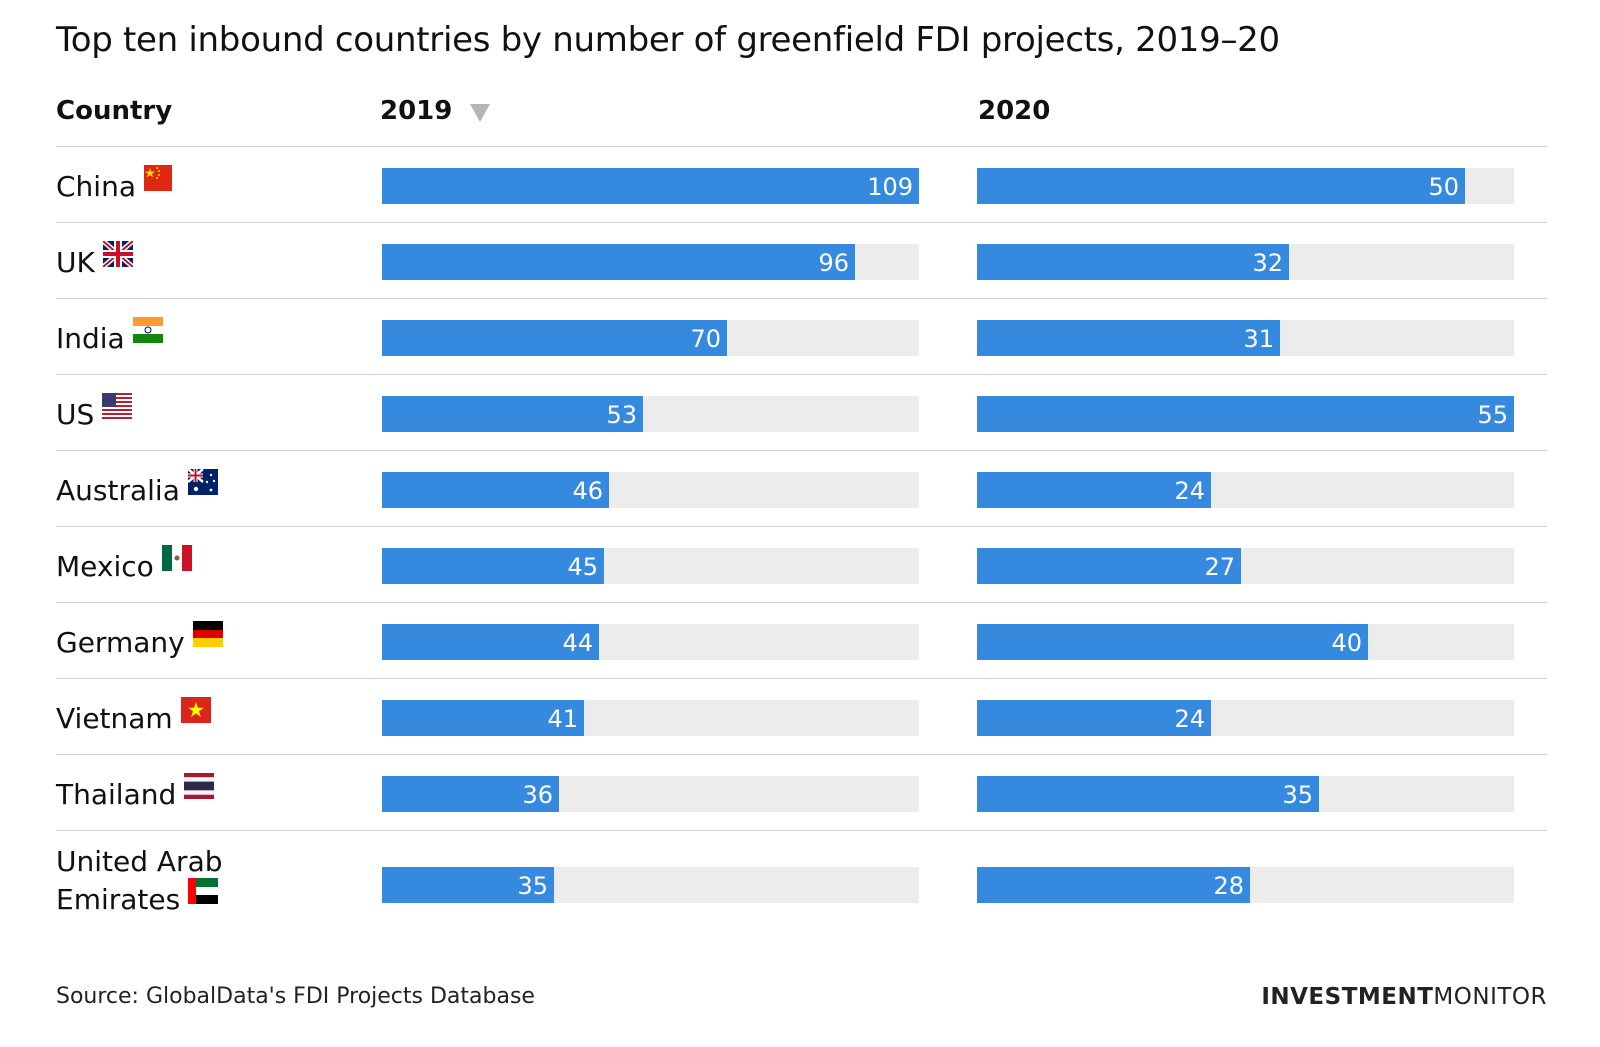  I want to click on bar-track-2019: 35, so click(650, 885).